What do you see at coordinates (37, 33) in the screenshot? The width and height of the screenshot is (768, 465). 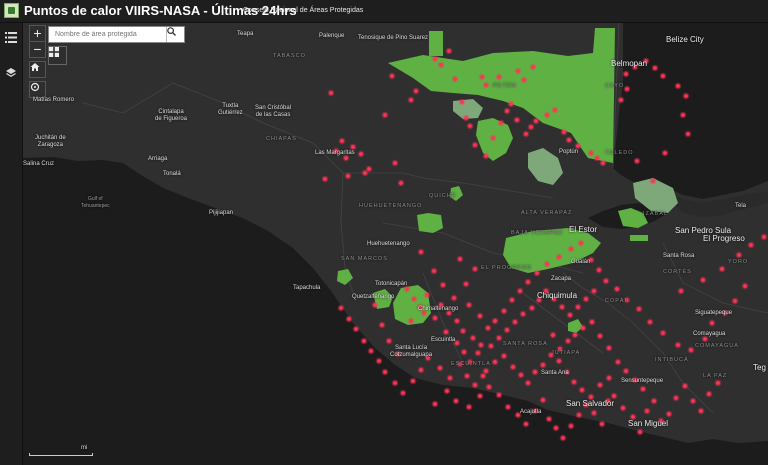 I see `zoom-in-button: +` at bounding box center [37, 33].